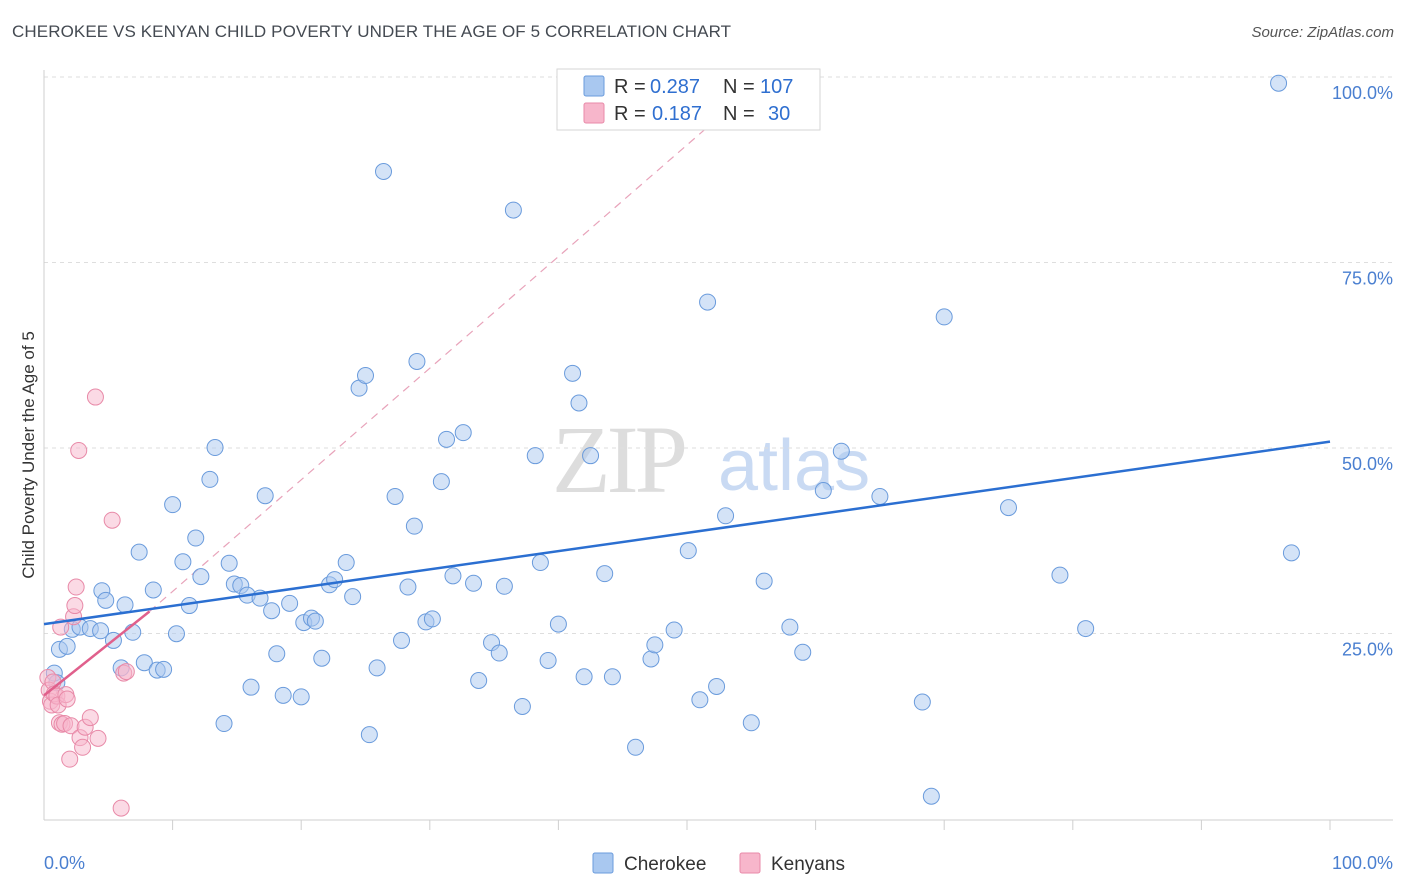 This screenshot has height=892, width=1406. What do you see at coordinates (751, 825) in the screenshot?
I see `x-axis-ticks` at bounding box center [751, 825].